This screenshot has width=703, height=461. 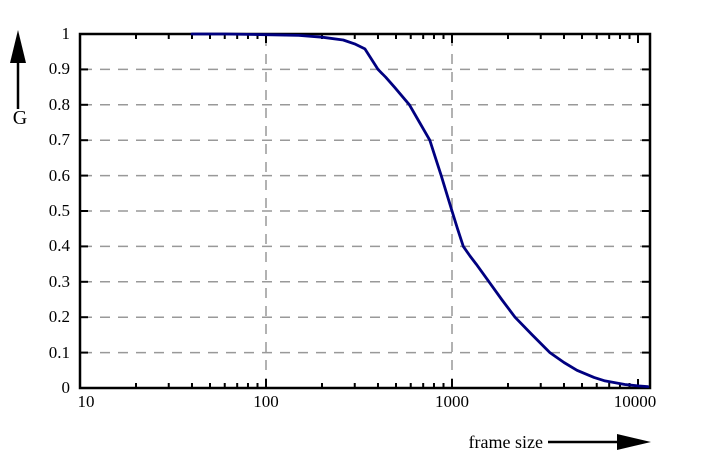 I want to click on y-tick-label: 0.2, so click(x=59, y=316).